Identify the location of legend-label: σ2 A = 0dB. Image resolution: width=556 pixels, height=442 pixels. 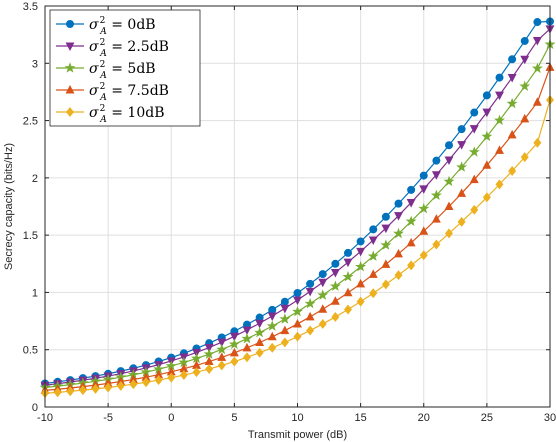
(122, 26).